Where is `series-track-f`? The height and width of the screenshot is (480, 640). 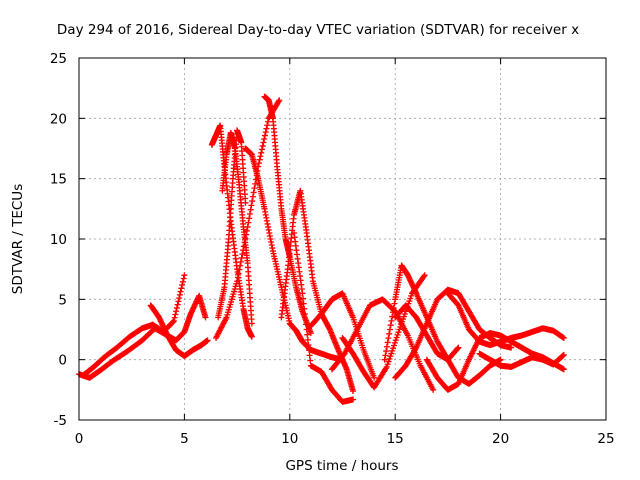 series-track-f is located at coordinates (237, 228).